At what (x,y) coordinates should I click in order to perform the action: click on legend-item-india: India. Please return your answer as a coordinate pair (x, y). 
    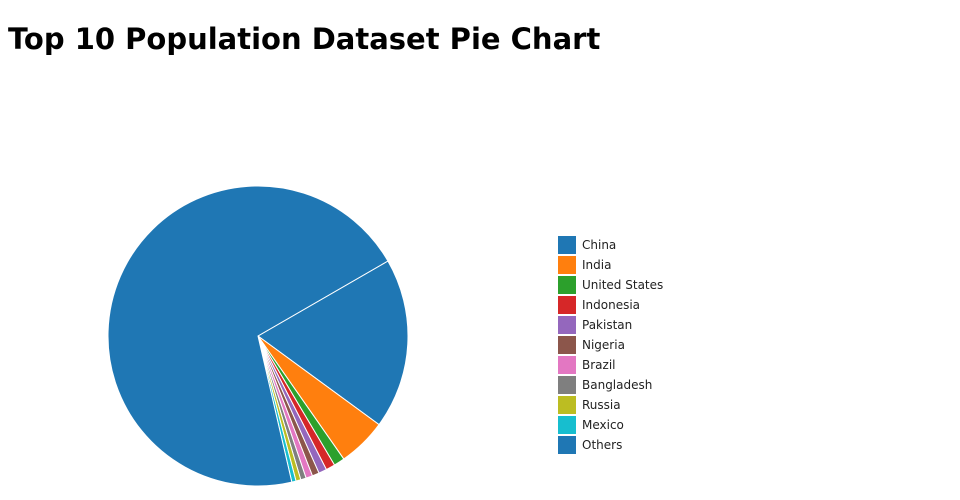
    Looking at the image, I should click on (610, 265).